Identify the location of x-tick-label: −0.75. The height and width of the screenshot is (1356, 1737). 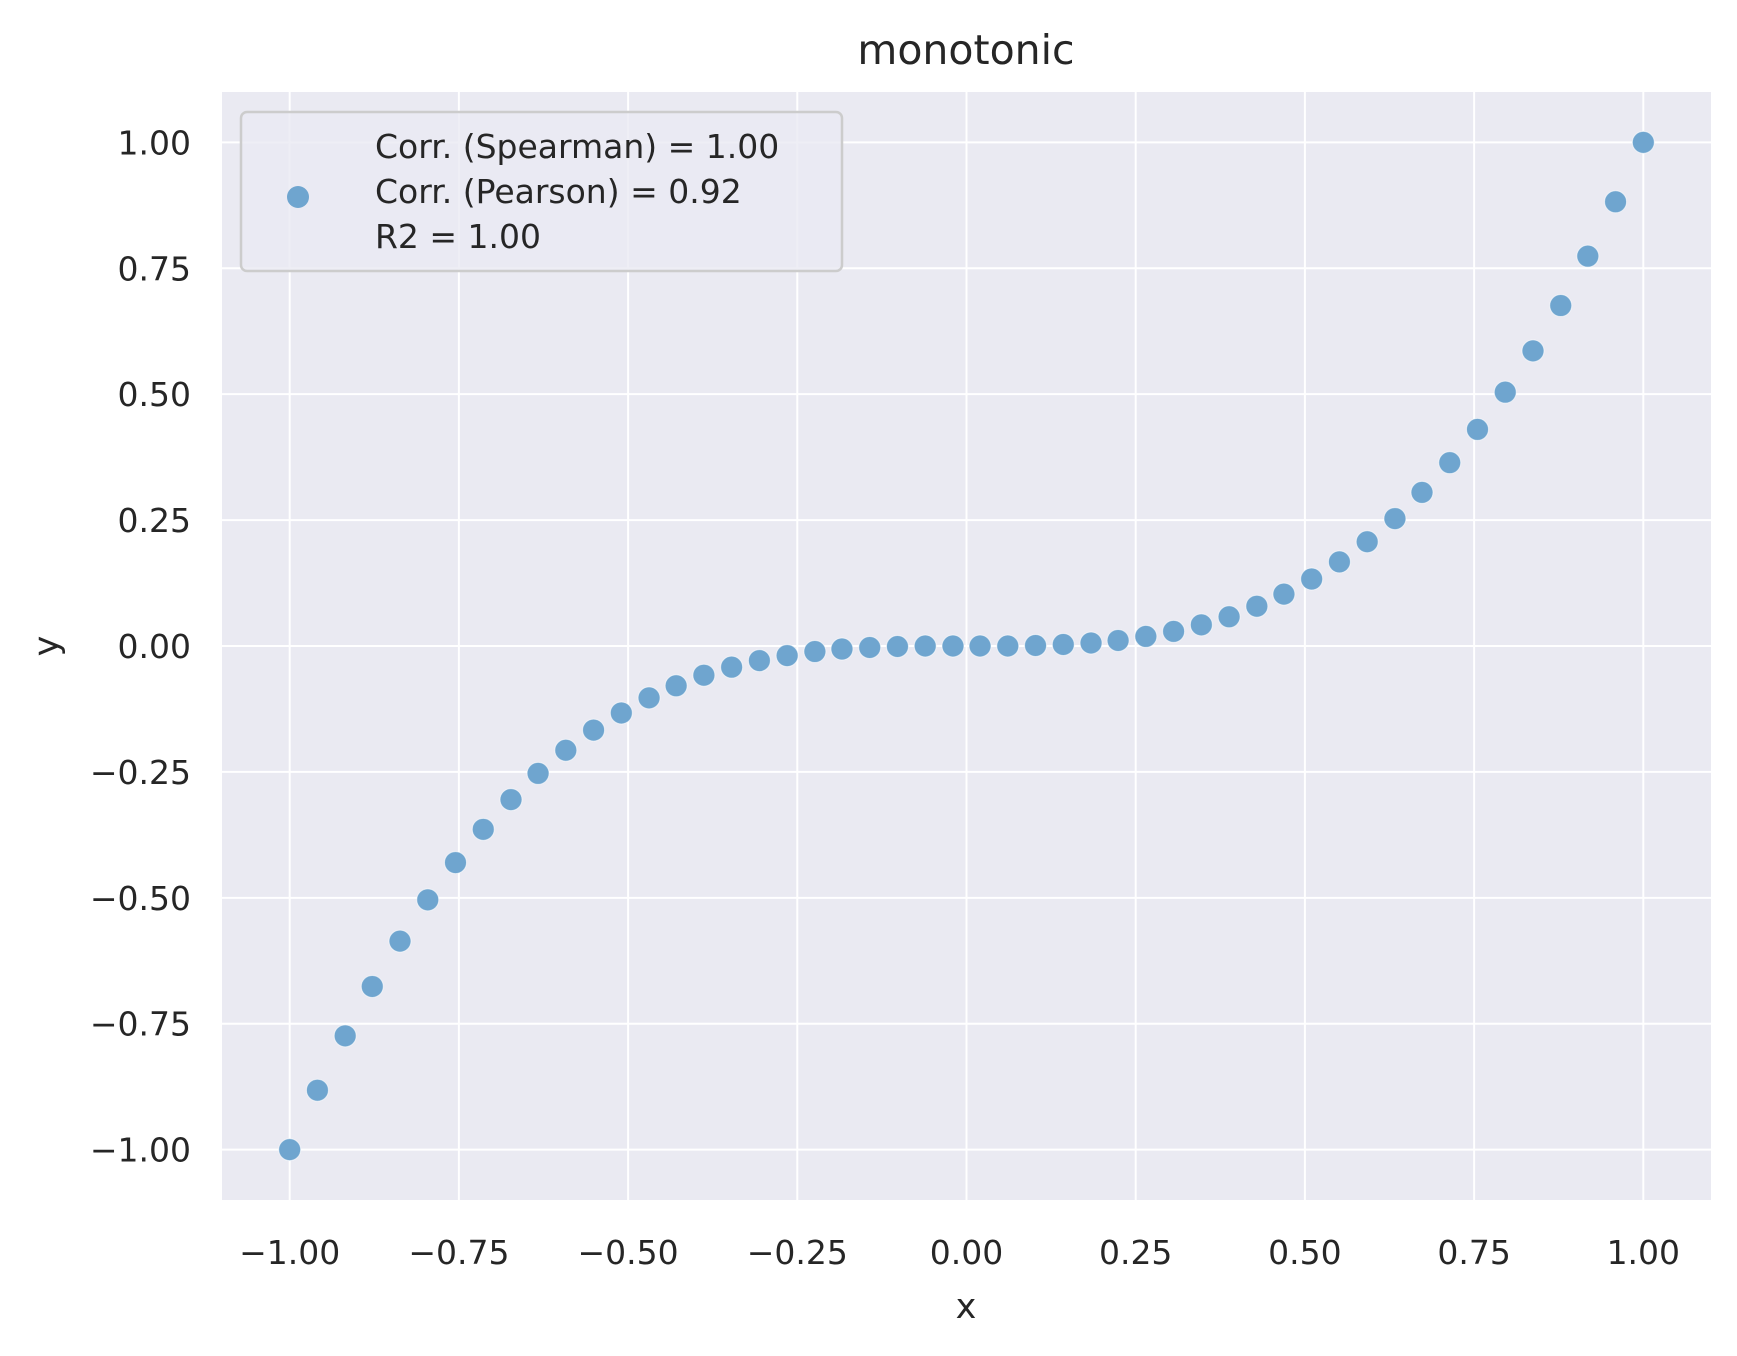
(458, 1252).